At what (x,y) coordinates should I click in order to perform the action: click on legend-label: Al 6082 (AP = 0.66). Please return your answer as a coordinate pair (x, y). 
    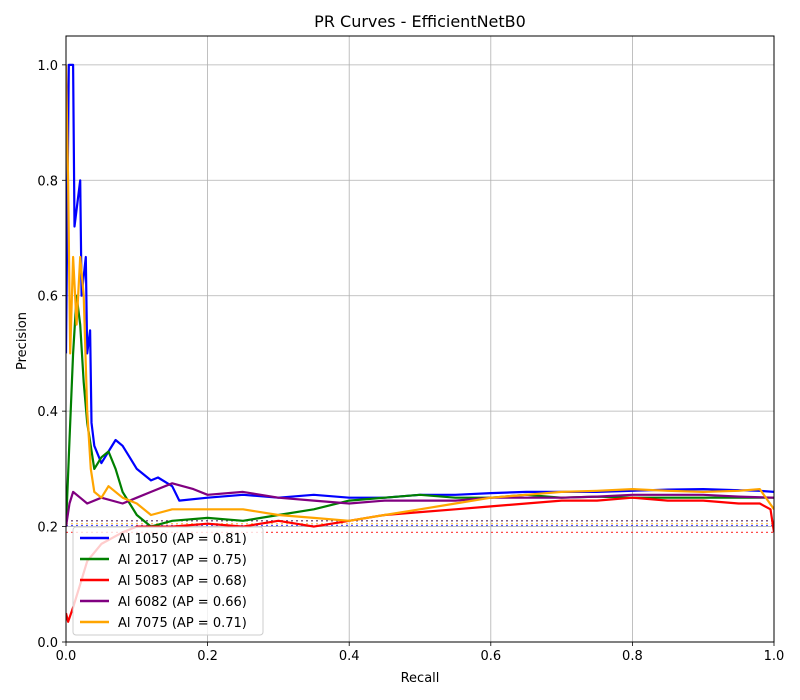
    Looking at the image, I should click on (182, 602).